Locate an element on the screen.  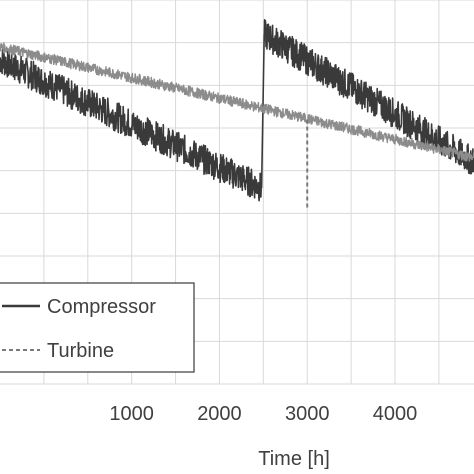
x-tick-label: 3000 is located at coordinates (307, 414).